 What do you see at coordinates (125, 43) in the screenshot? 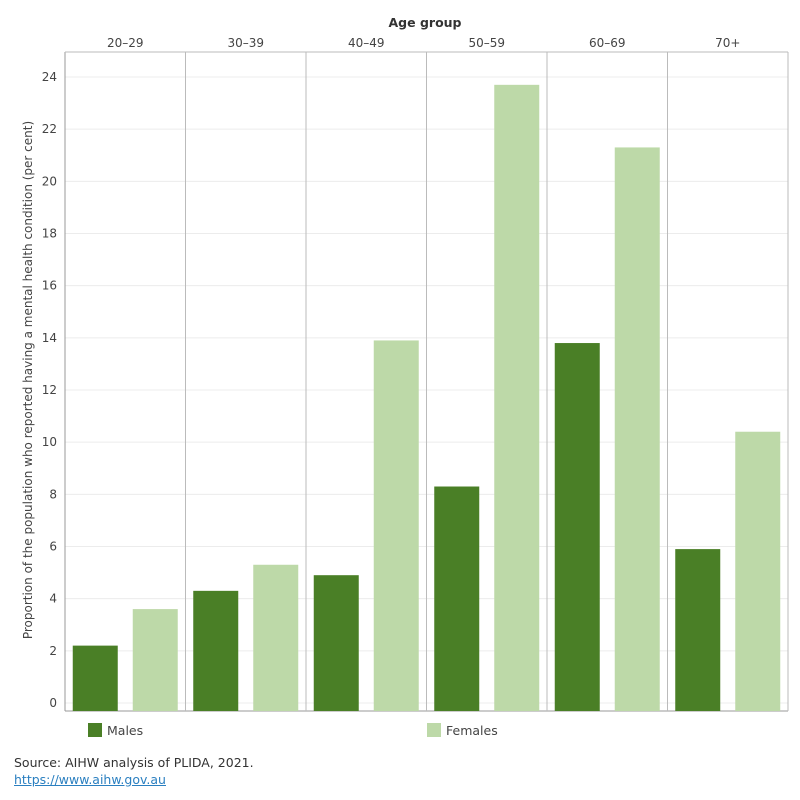
I see `category-label: 20–29` at bounding box center [125, 43].